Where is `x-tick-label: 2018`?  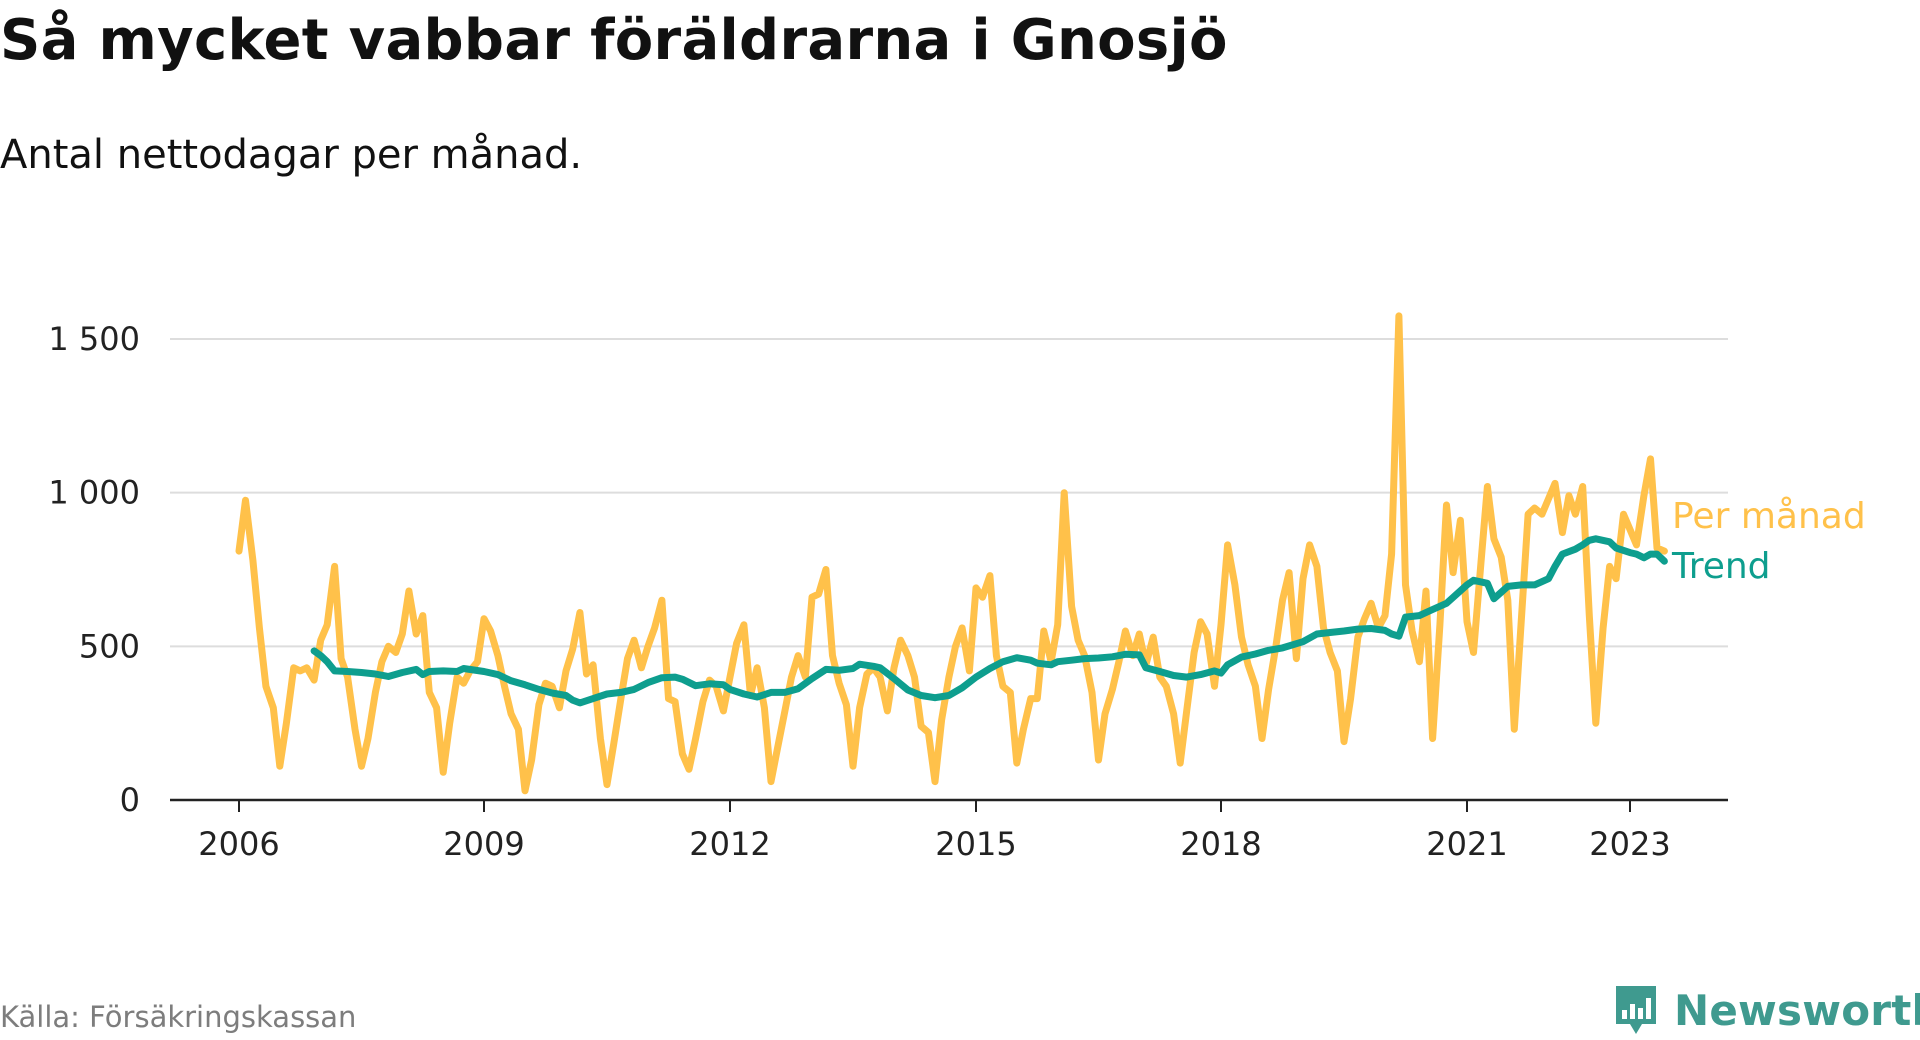 x-tick-label: 2018 is located at coordinates (1220, 844).